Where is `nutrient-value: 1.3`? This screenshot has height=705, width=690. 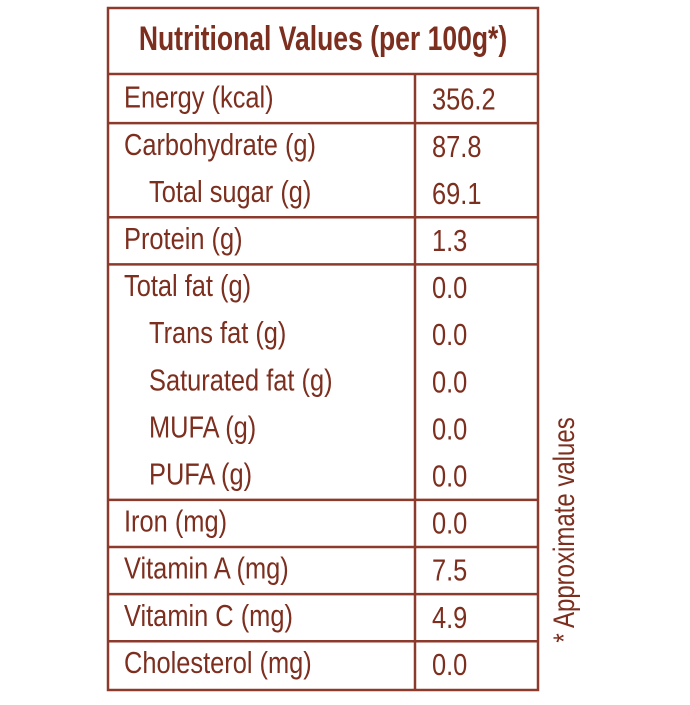 nutrient-value: 1.3 is located at coordinates (449, 241).